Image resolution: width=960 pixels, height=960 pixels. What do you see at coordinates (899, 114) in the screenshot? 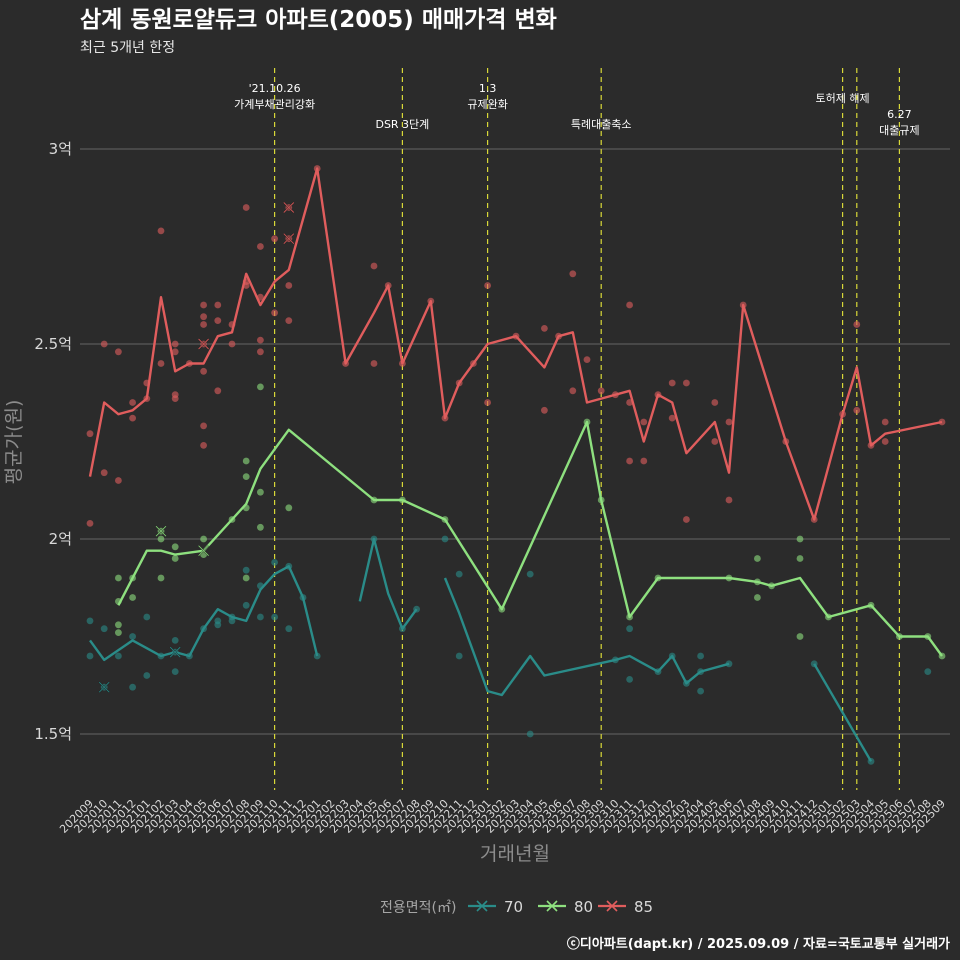
I see `event-label: 6.27` at bounding box center [899, 114].